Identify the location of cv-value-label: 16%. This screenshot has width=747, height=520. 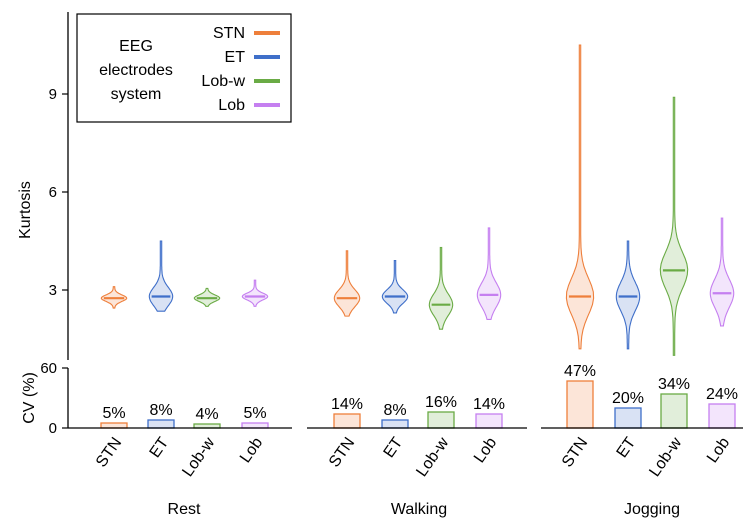
(441, 402).